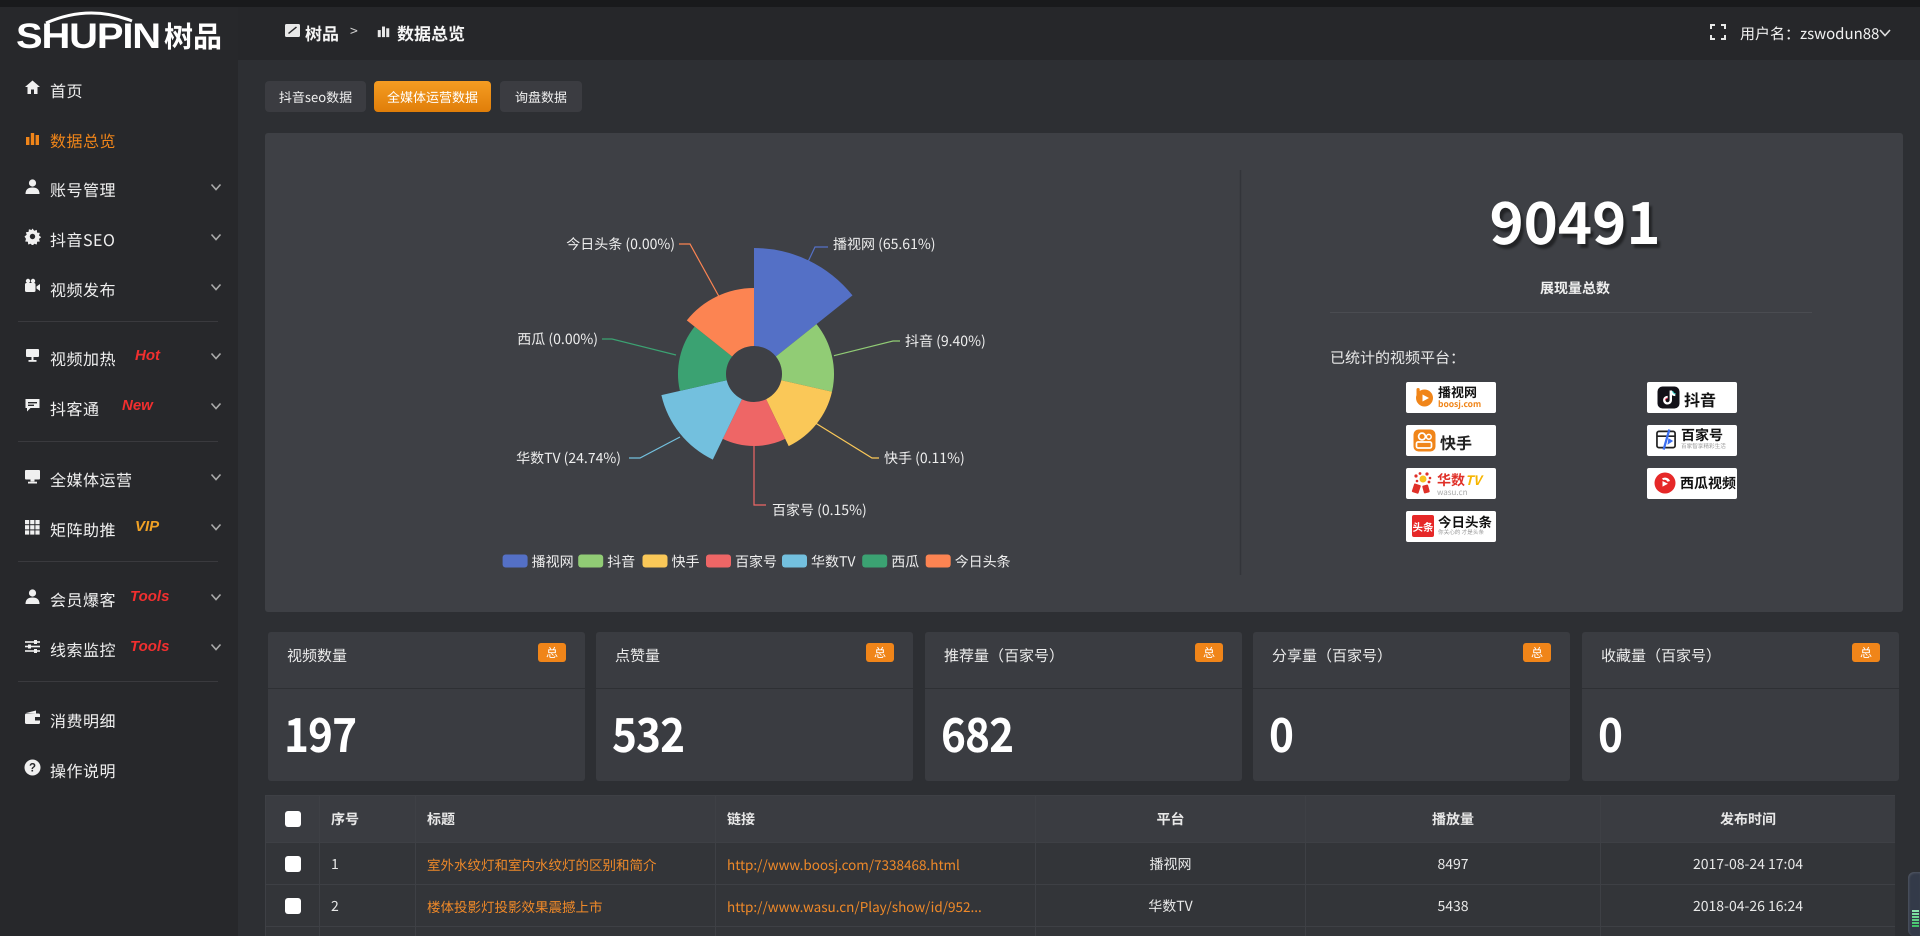  What do you see at coordinates (620, 244) in the screenshot?
I see `svg-text: 今日头条 (0.00%)` at bounding box center [620, 244].